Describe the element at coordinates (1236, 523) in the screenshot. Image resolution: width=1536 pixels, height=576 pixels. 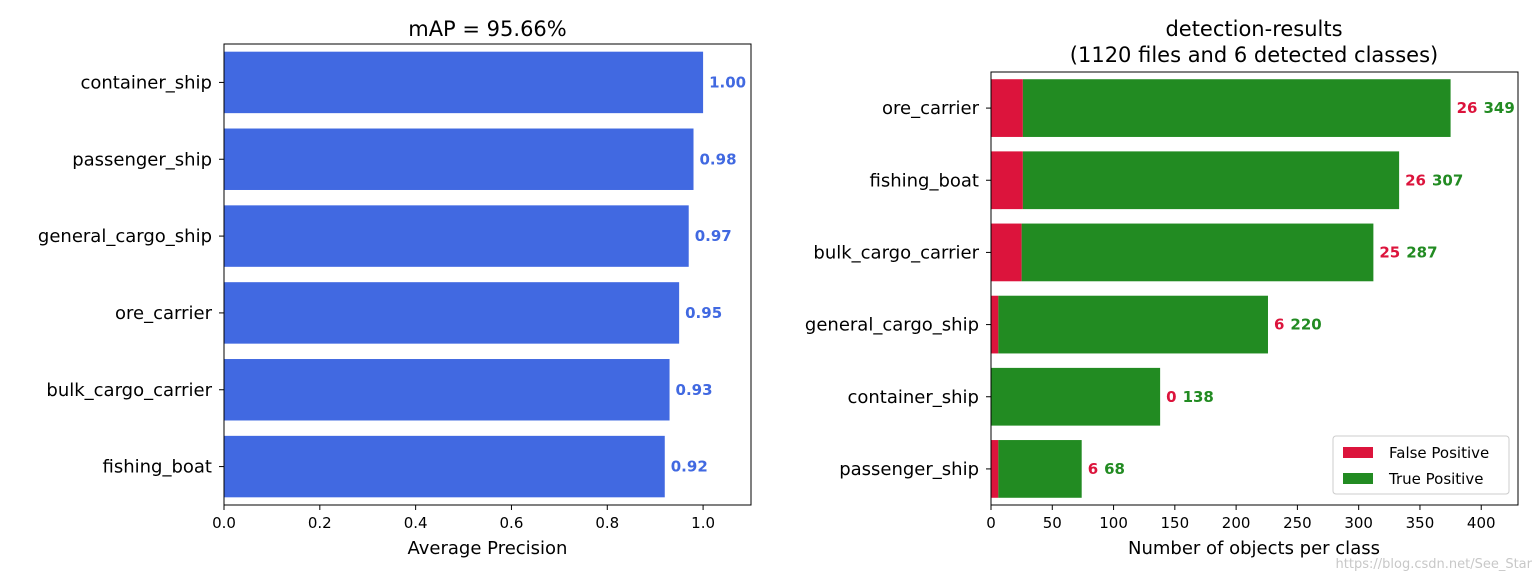
I see `det-xtick-label: 200` at that location.